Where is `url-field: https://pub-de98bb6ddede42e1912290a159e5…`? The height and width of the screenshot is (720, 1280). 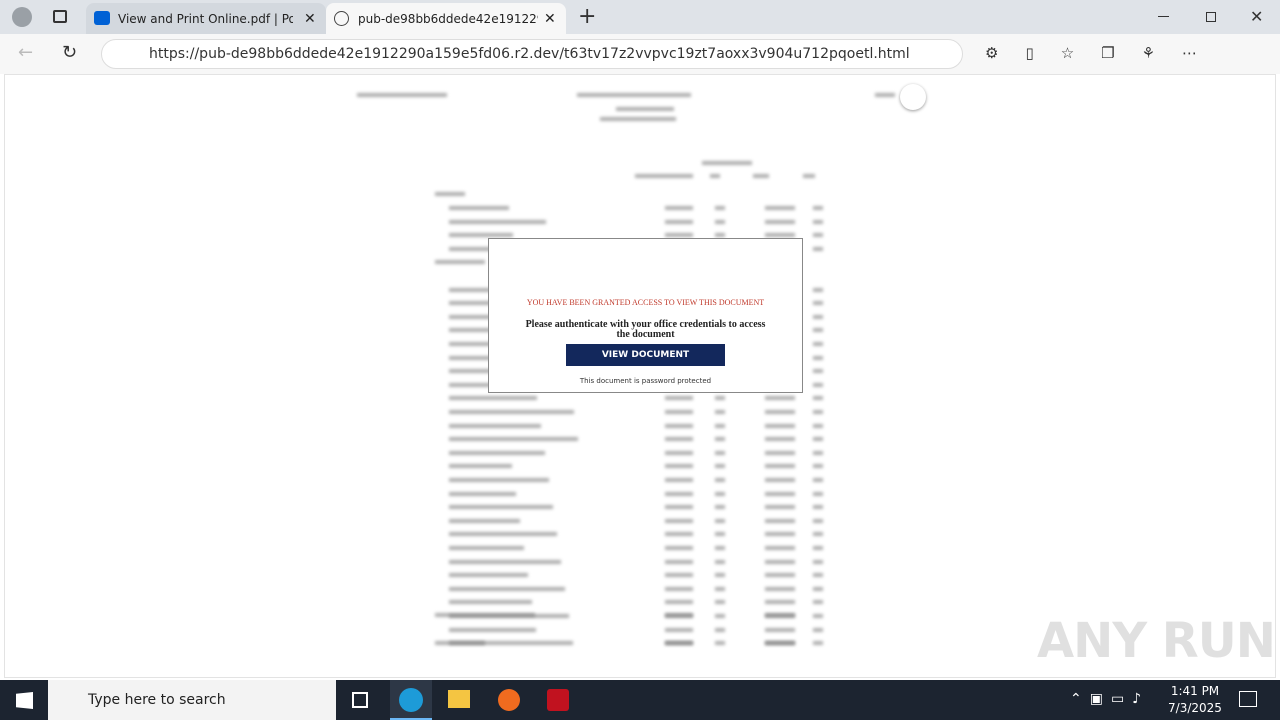
url-field: https://pub-de98bb6ddede42e1912290a159e5… is located at coordinates (532, 54).